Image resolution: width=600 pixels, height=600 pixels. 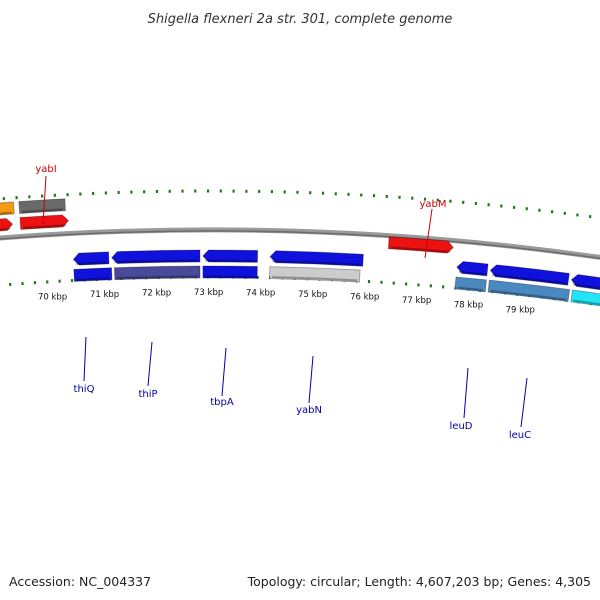 What do you see at coordinates (470, 284) in the screenshot?
I see `cog-feature-steel-a` at bounding box center [470, 284].